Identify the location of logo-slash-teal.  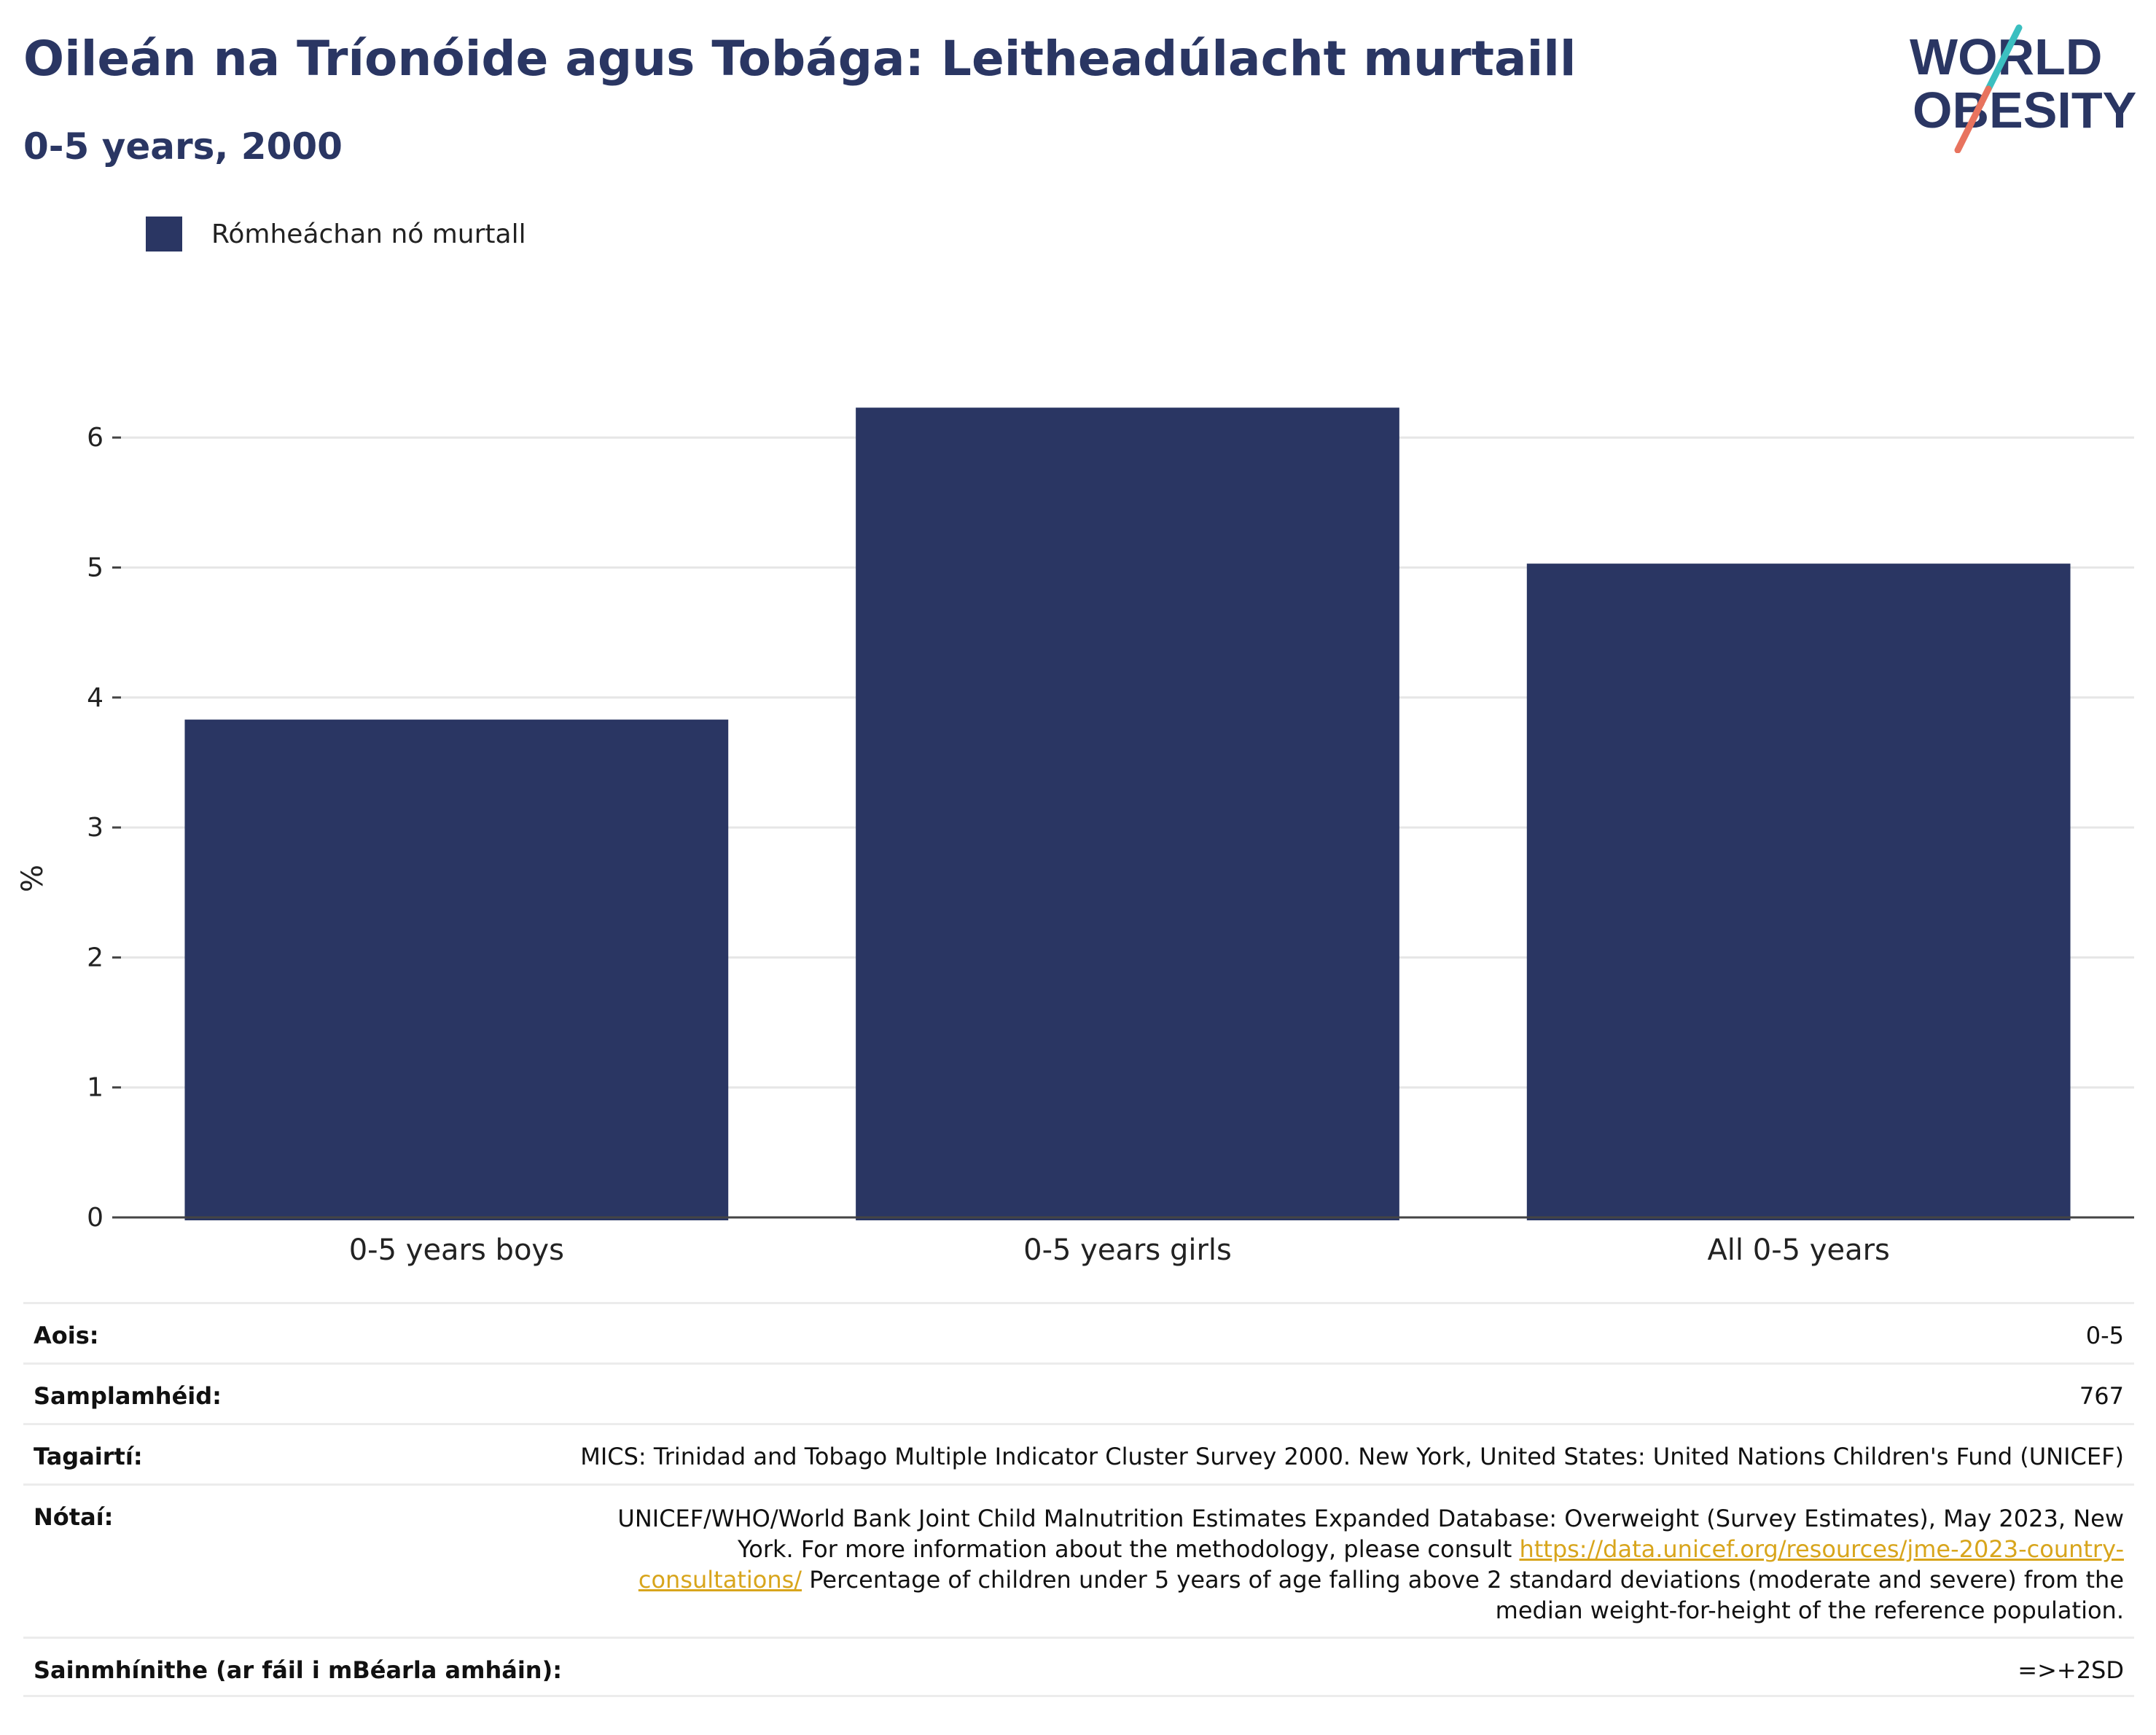
(2004, 58).